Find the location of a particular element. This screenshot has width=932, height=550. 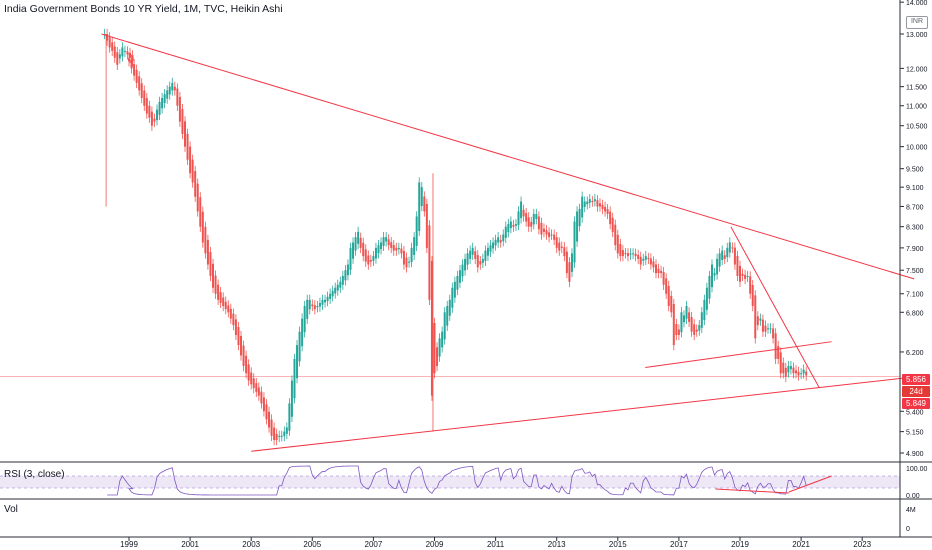

y-tick-label: 6.200 is located at coordinates (915, 353).